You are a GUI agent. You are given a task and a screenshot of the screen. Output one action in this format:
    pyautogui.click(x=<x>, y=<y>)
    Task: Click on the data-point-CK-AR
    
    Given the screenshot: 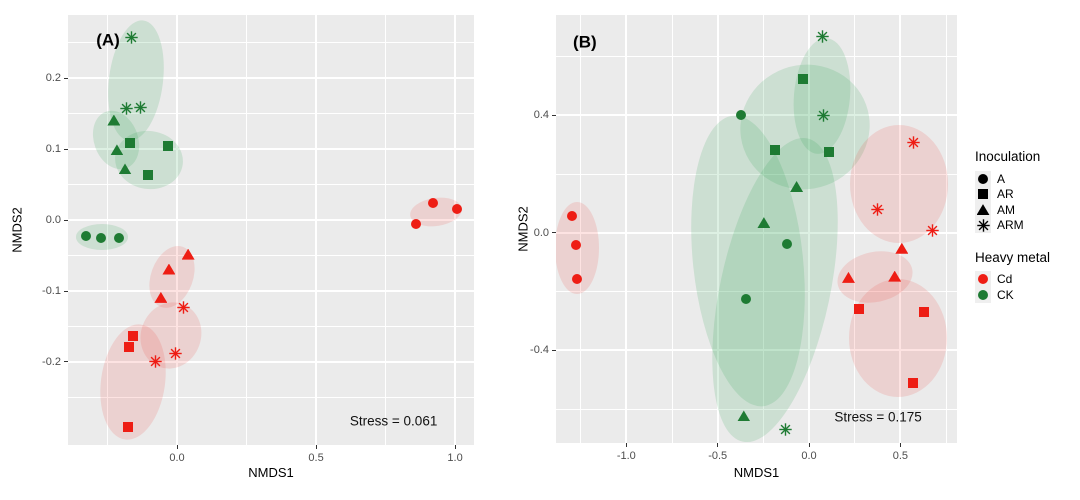 What is the action you would take?
    pyautogui.click(x=148, y=175)
    